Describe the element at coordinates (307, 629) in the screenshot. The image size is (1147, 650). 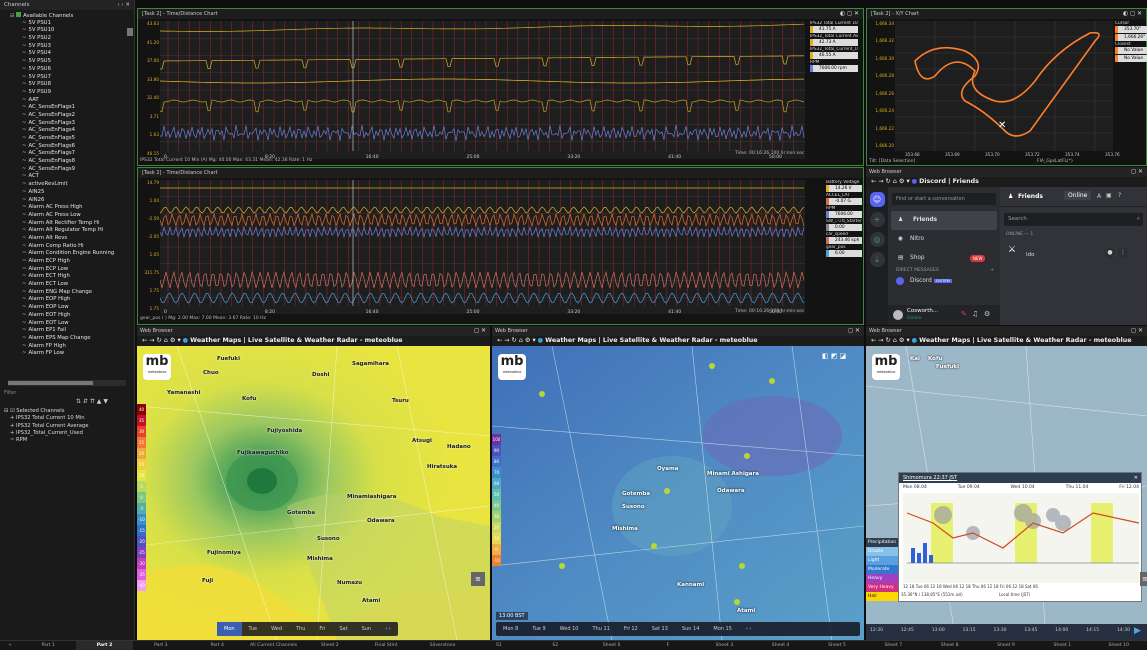
I see `day-selector: Mon Tue Wed Thu Fri Sat Sun ‹ ›` at that location.